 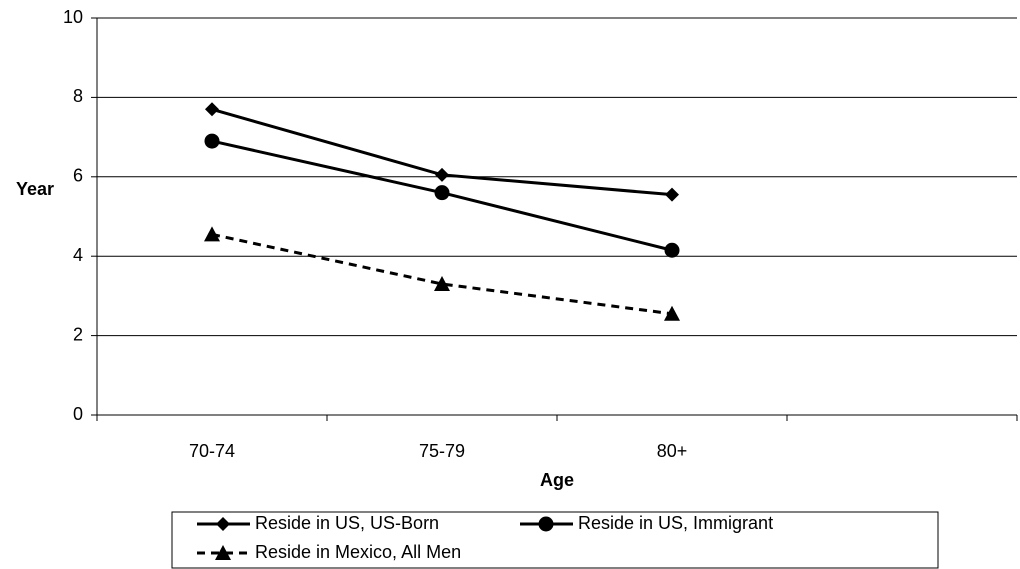 What do you see at coordinates (555, 540) in the screenshot?
I see `legend-box` at bounding box center [555, 540].